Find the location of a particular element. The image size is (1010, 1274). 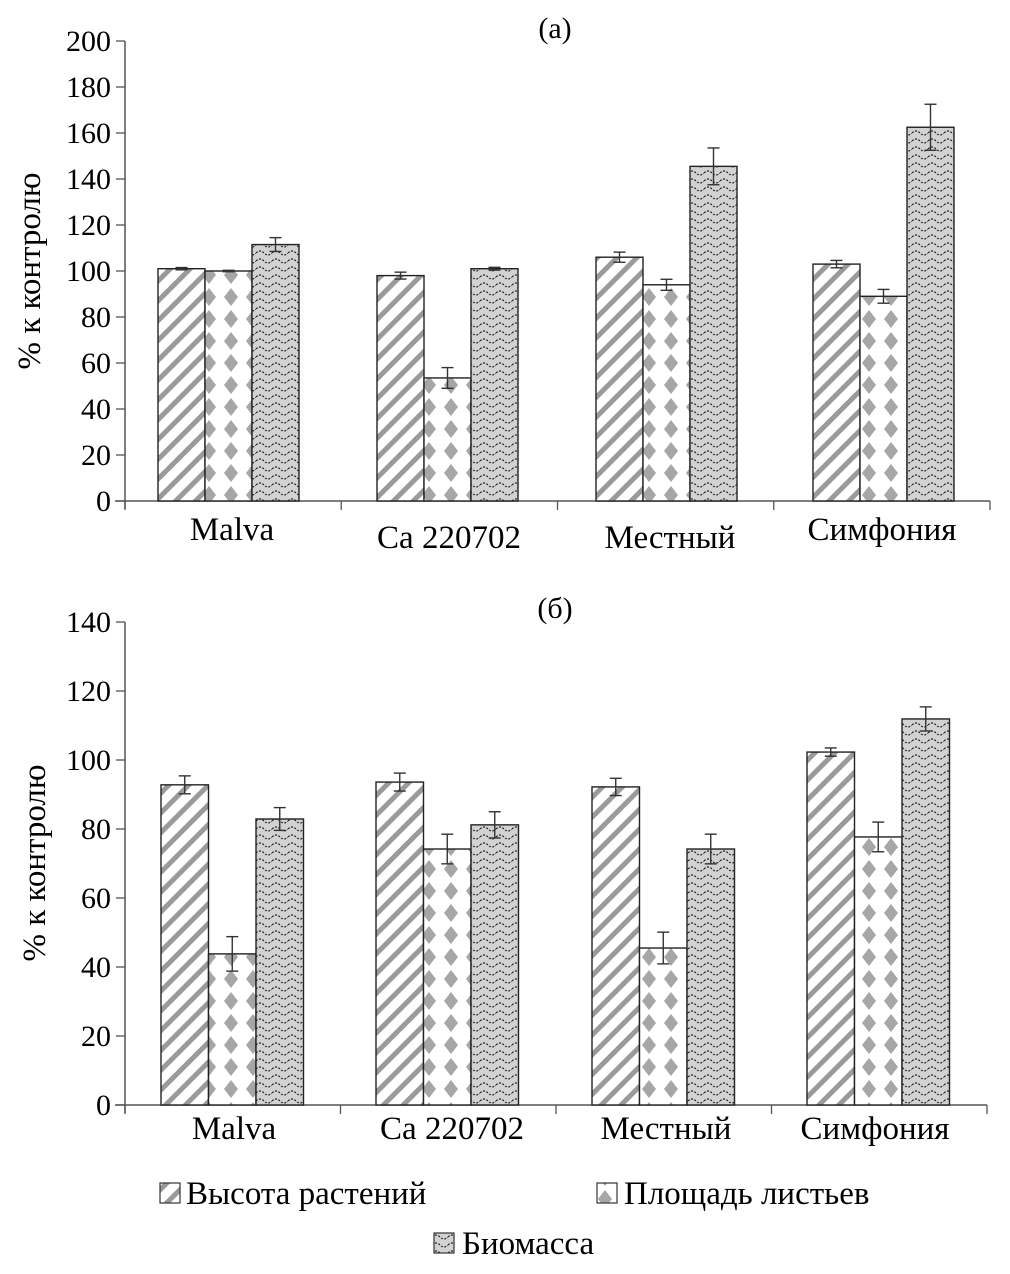

panel-a-categories: Malva Ca 220702 Местный Симфония is located at coordinates (573, 534).